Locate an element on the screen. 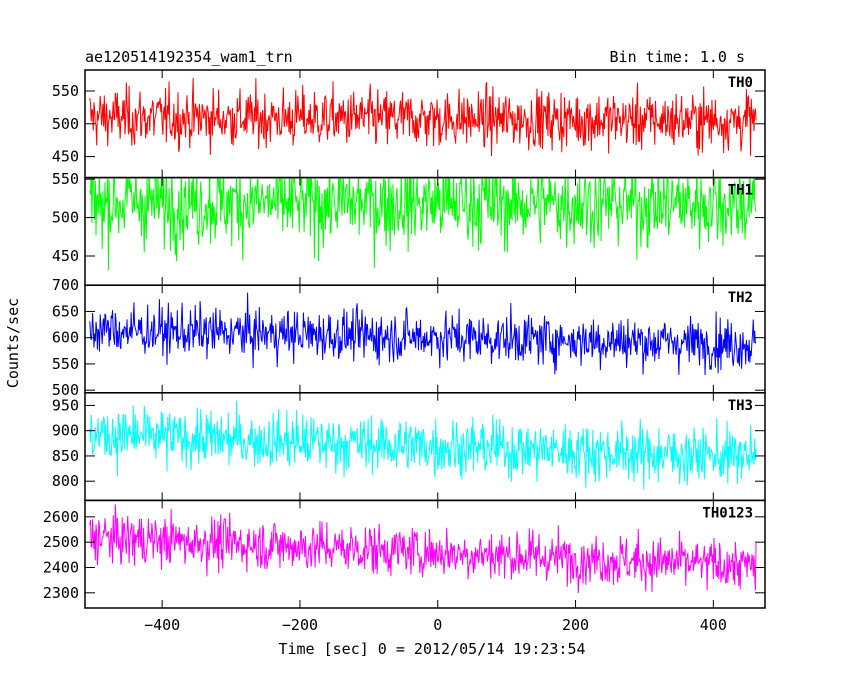 This screenshot has width=850, height=680. y-tick-label-th3: 950 is located at coordinates (65, 405).